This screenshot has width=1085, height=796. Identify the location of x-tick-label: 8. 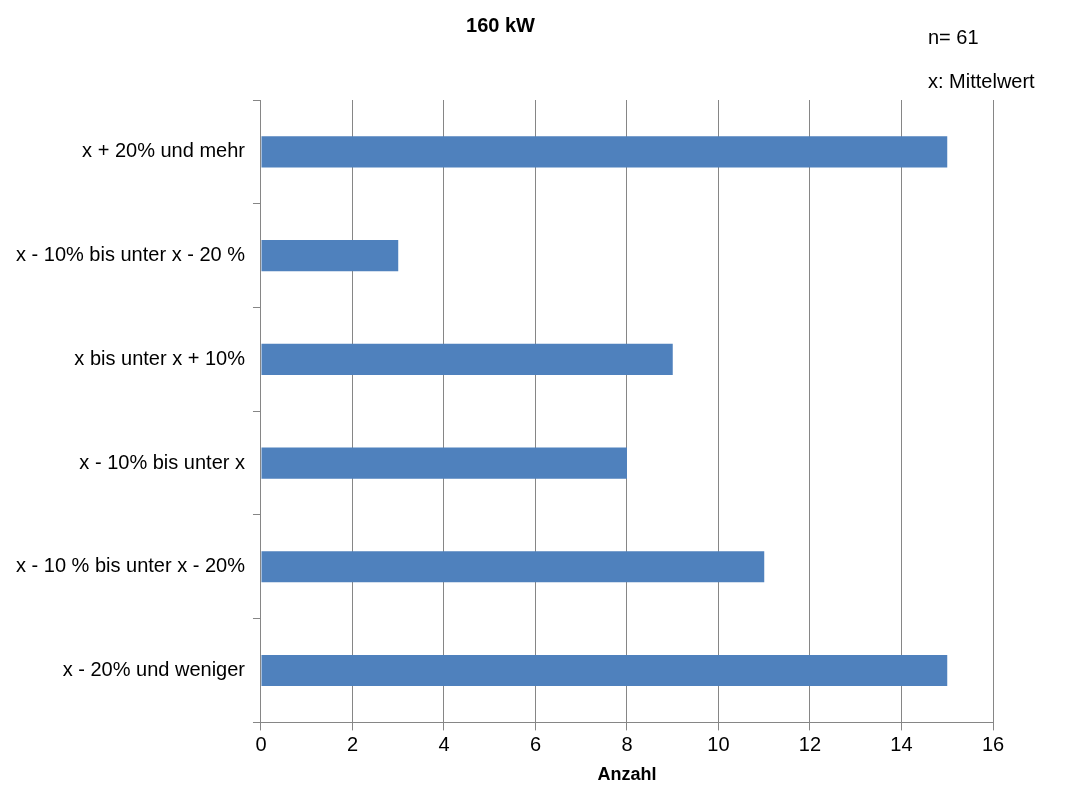
(627, 743).